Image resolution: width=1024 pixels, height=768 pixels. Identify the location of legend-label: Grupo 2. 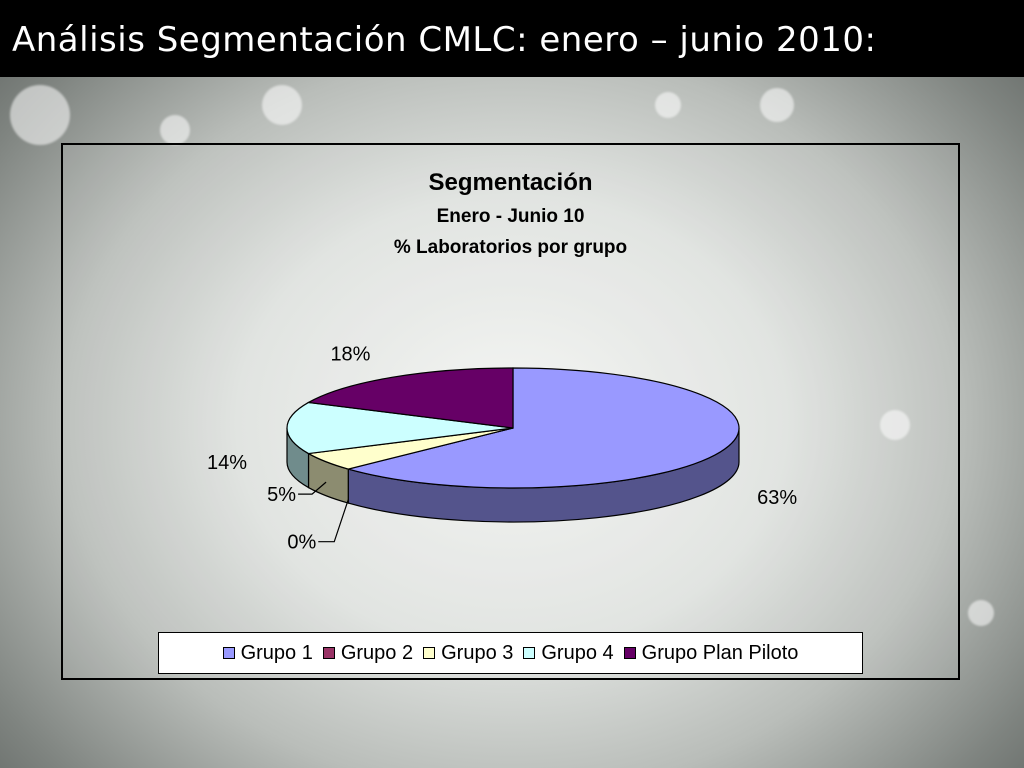
(377, 652).